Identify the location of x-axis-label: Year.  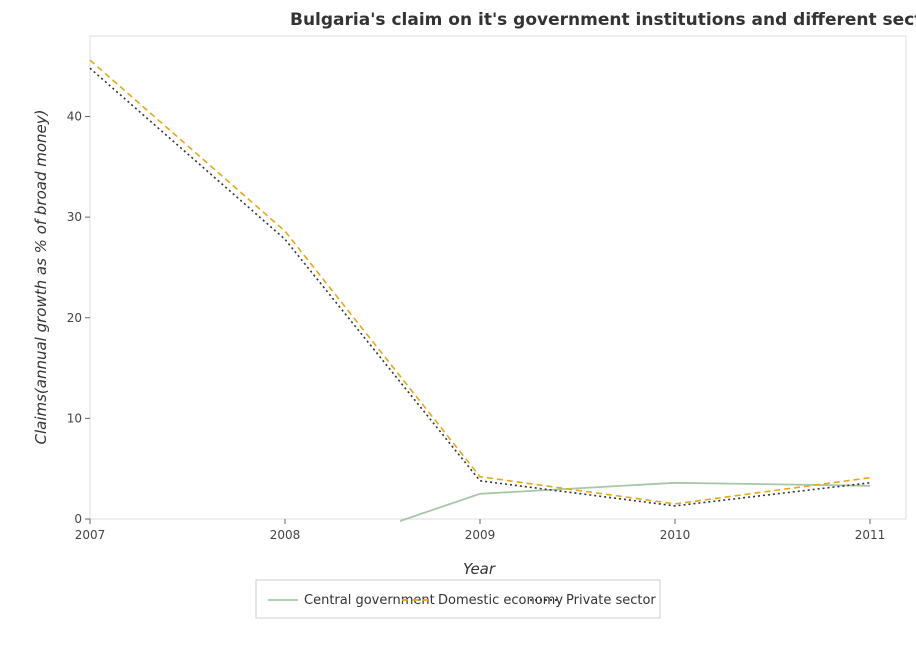
(479, 569).